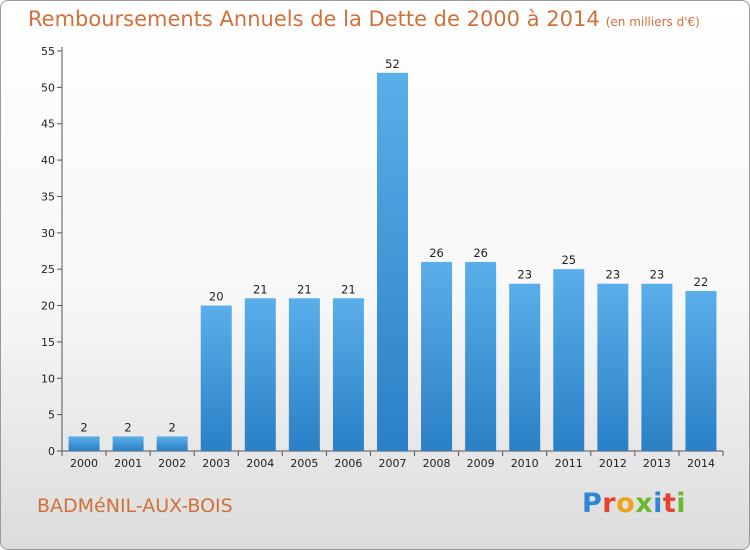 This screenshot has width=750, height=550. I want to click on y-tick-label: 0, so click(51, 451).